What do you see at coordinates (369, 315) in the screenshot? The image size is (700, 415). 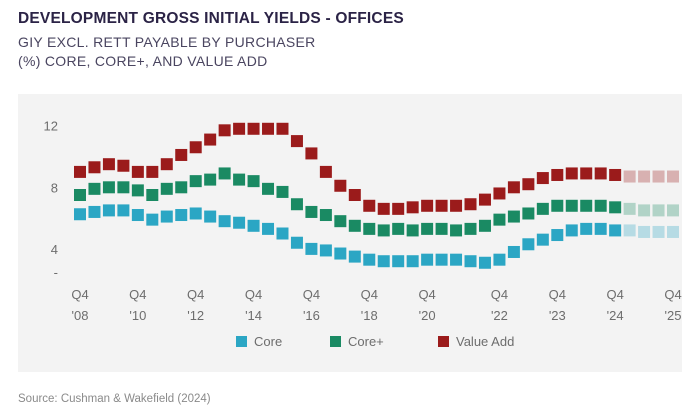 I see `x-tick-label: '18` at bounding box center [369, 315].